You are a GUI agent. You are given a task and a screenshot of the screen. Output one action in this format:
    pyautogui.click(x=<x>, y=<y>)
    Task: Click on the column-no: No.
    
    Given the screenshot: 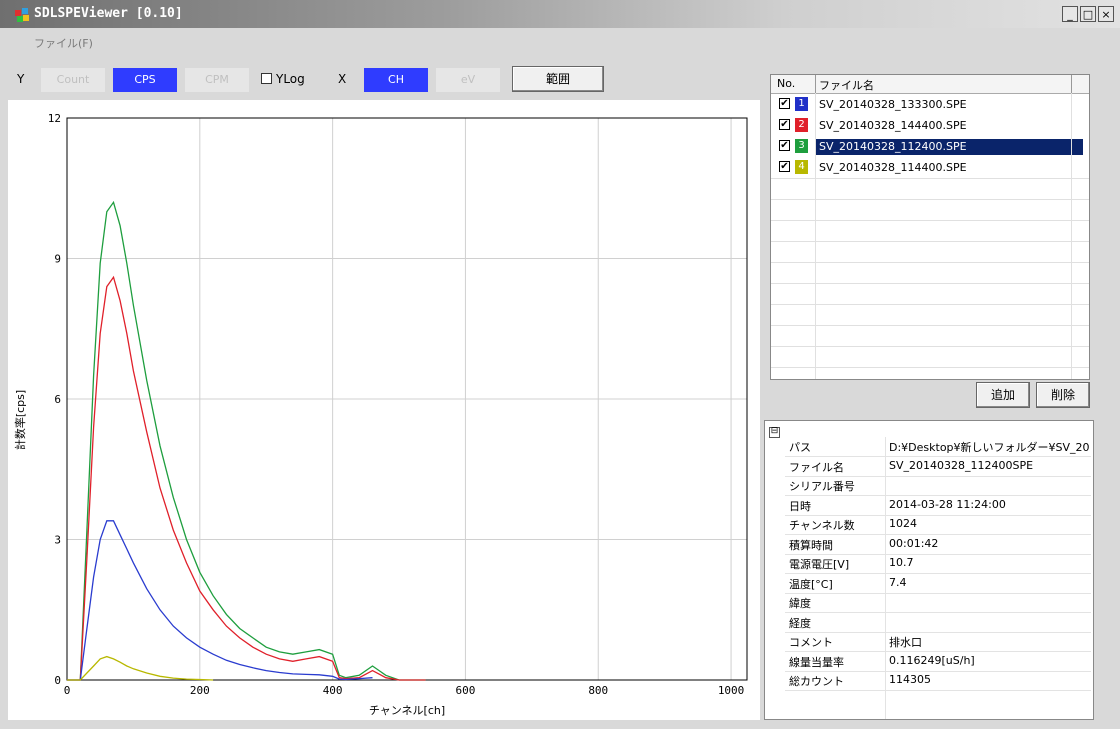 What is the action you would take?
    pyautogui.click(x=786, y=83)
    